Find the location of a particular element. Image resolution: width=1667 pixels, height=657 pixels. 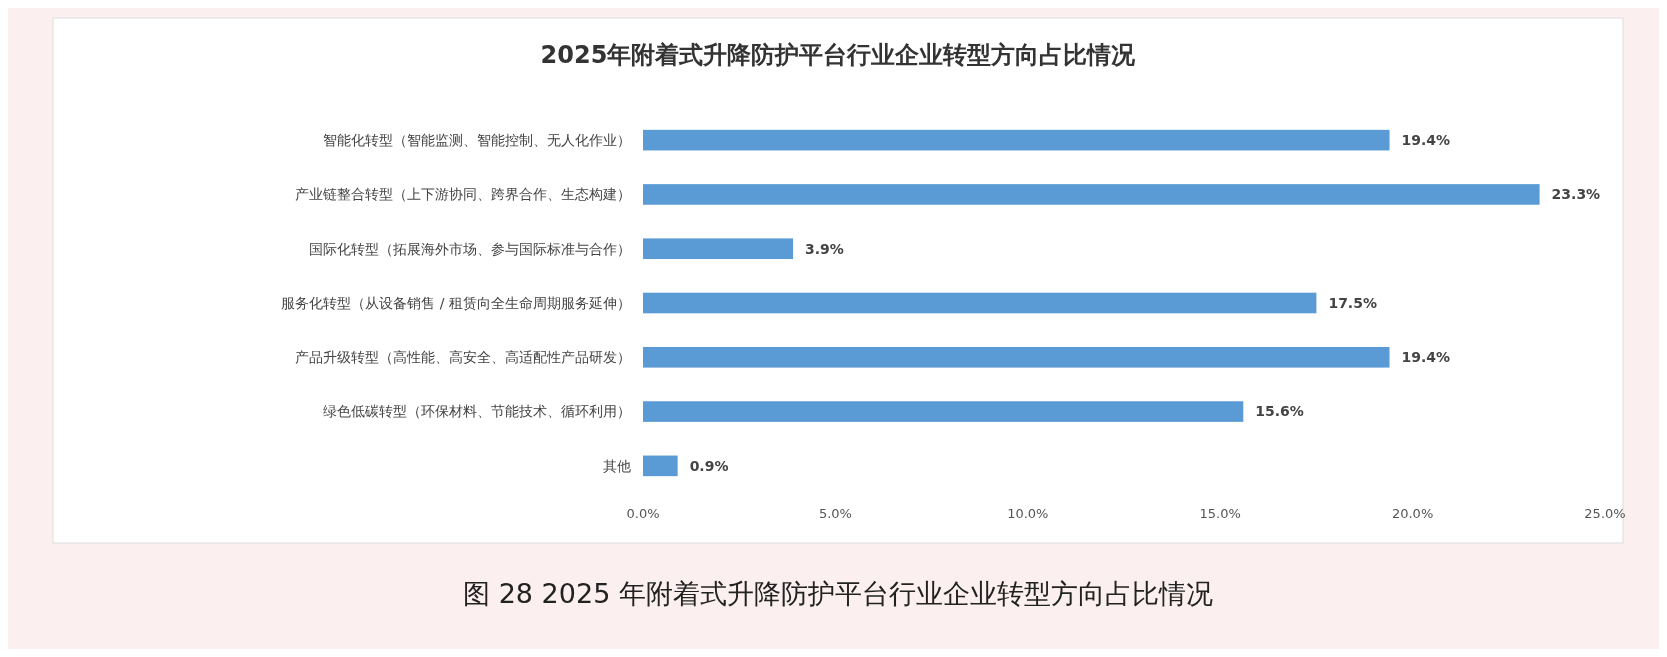

y-tick-label: 其他 is located at coordinates (617, 465).